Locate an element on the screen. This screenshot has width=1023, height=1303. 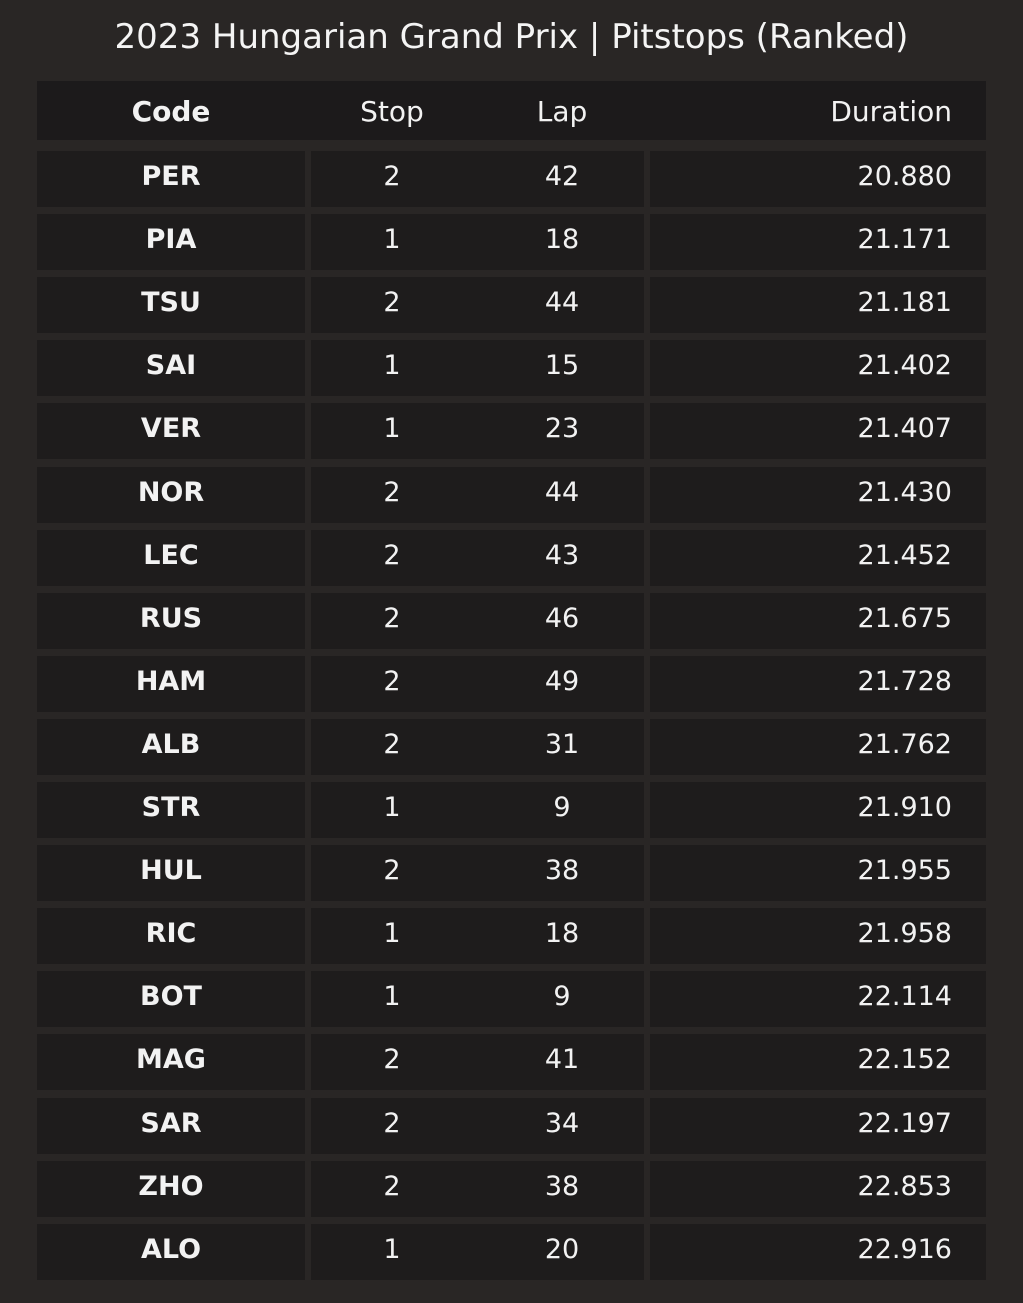
cell-code: STR is located at coordinates (171, 807).